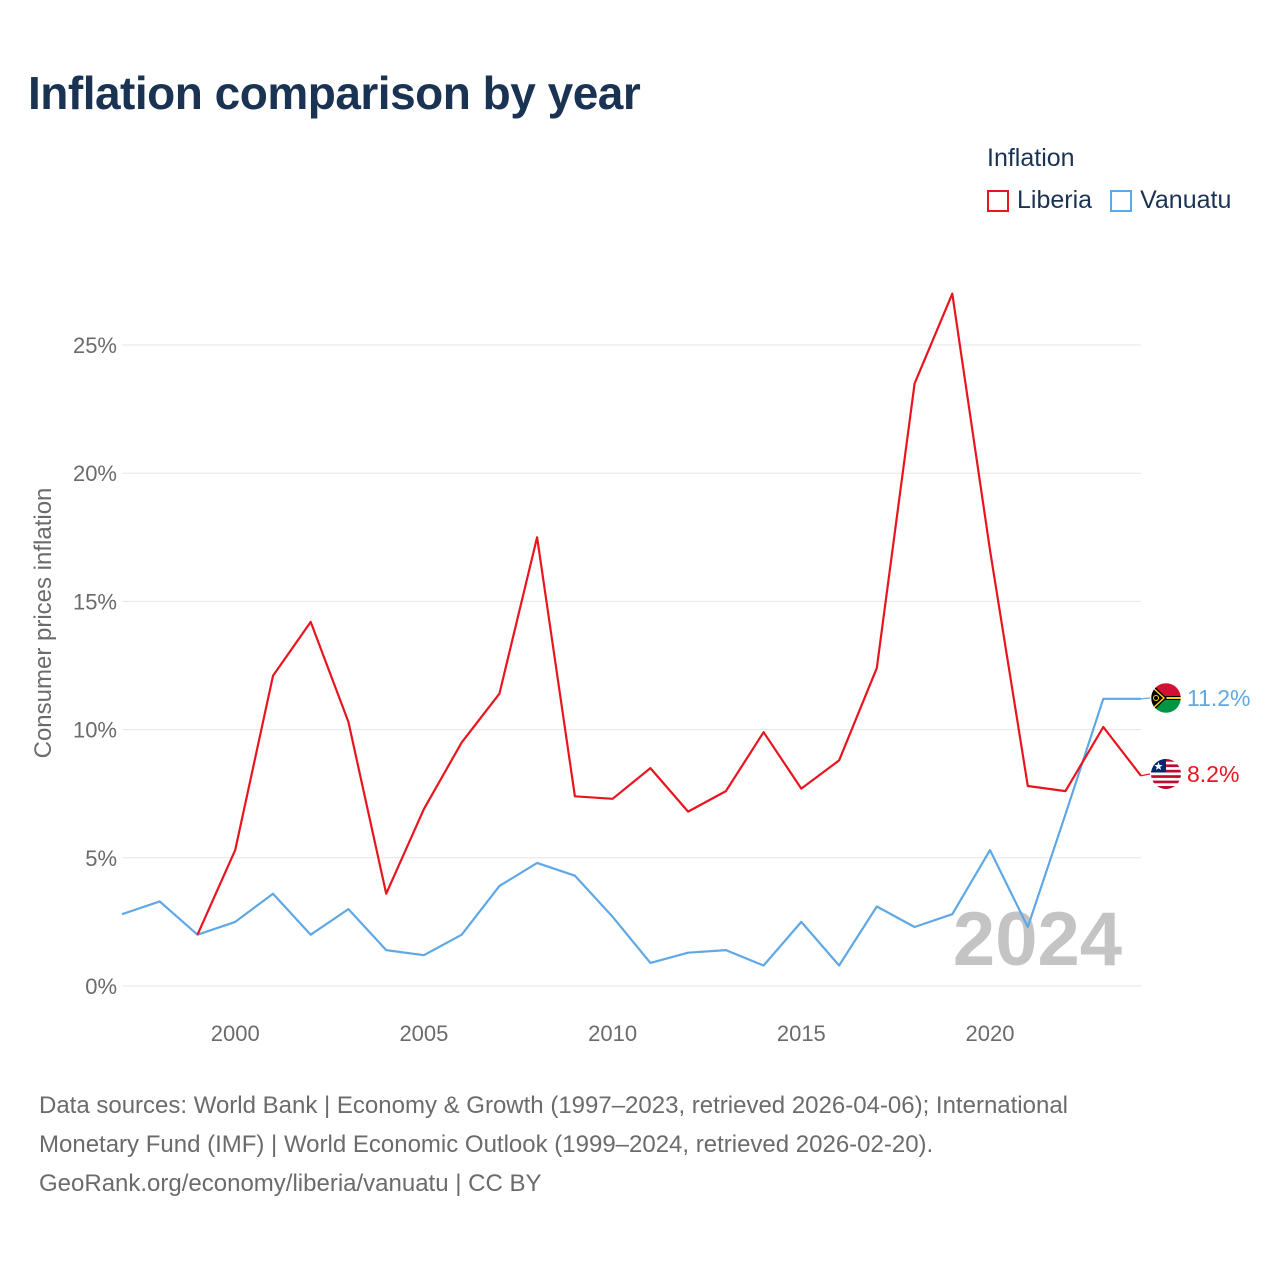 The height and width of the screenshot is (1280, 1280). I want to click on legend-item-liberia: Liberia, so click(1039, 200).